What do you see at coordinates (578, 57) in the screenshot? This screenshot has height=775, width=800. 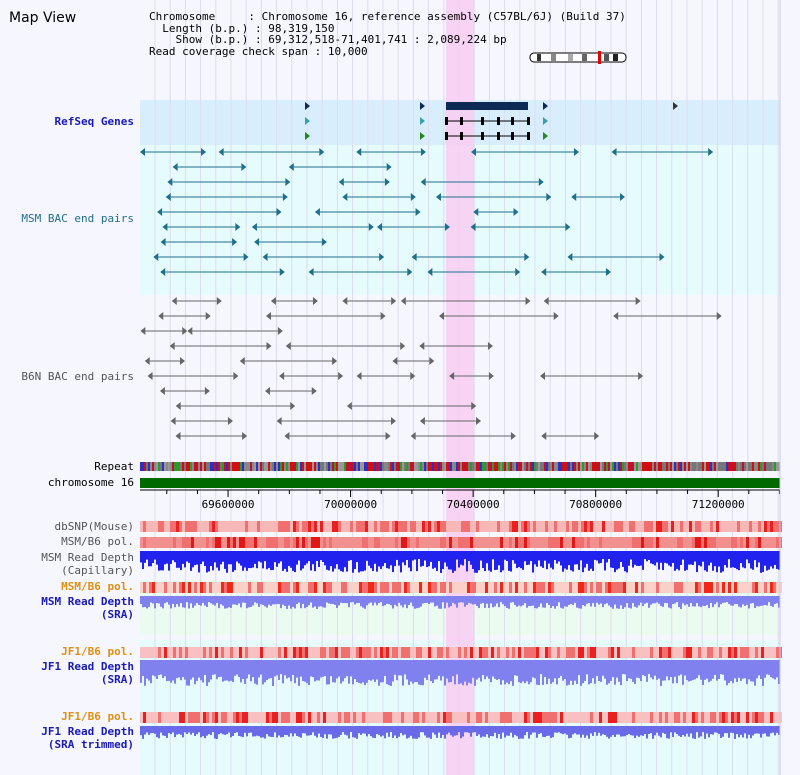 I see `chromosome-ideogram` at bounding box center [578, 57].